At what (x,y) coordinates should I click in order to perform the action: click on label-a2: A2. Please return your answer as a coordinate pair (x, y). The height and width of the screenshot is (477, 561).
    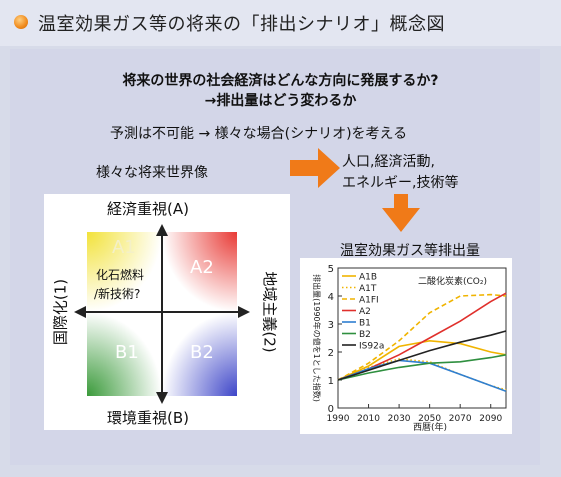
    Looking at the image, I should click on (202, 267).